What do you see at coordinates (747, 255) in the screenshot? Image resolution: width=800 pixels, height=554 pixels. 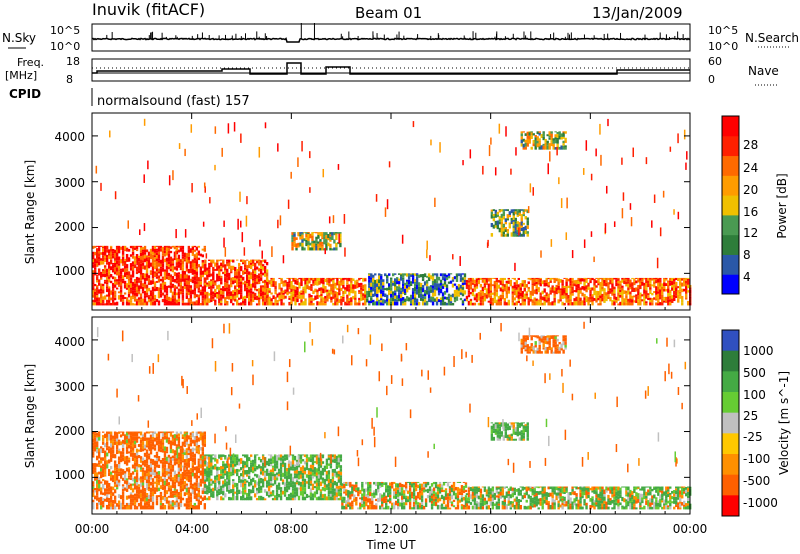 I see `power-cbtick: 8` at bounding box center [747, 255].